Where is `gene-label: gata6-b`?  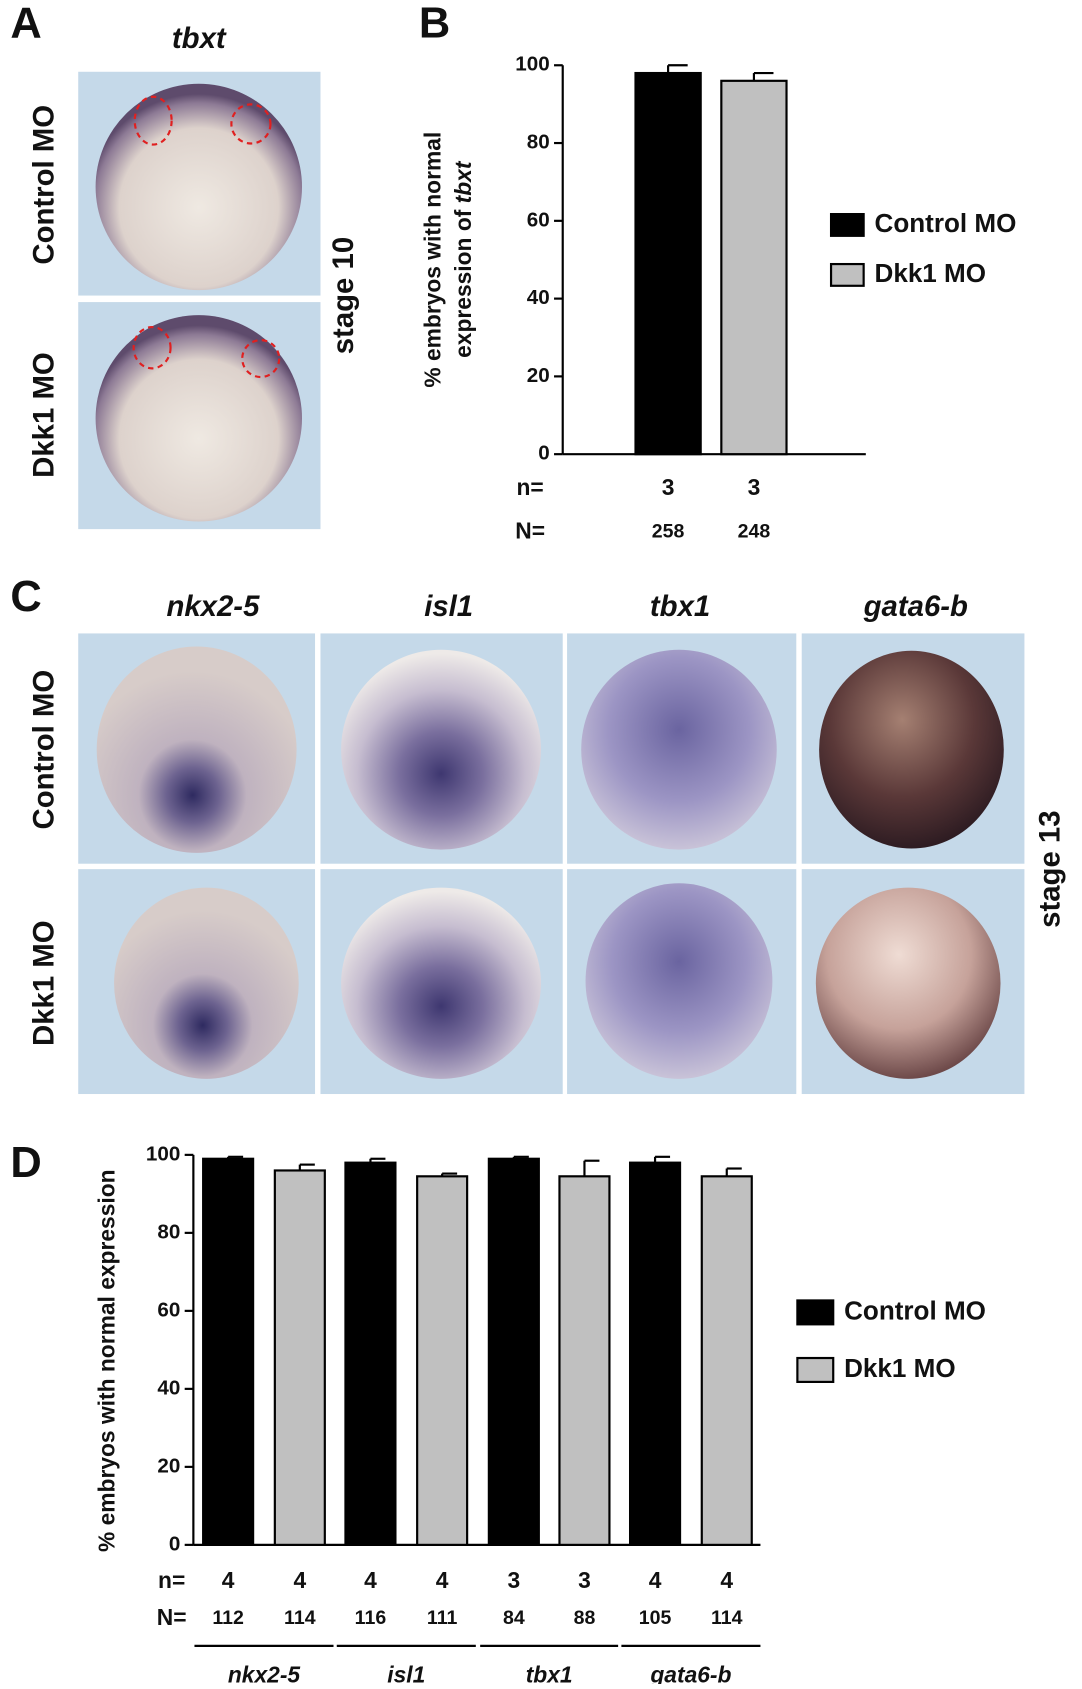 gene-label: gata6-b is located at coordinates (915, 606).